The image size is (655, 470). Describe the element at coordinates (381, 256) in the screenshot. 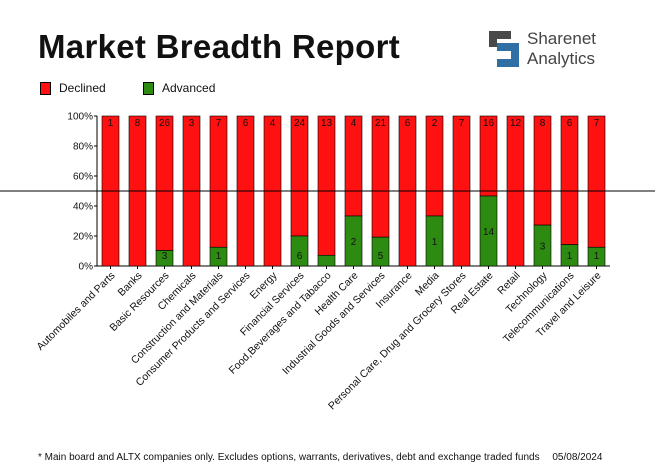

I see `data-label-advanced: 5` at that location.